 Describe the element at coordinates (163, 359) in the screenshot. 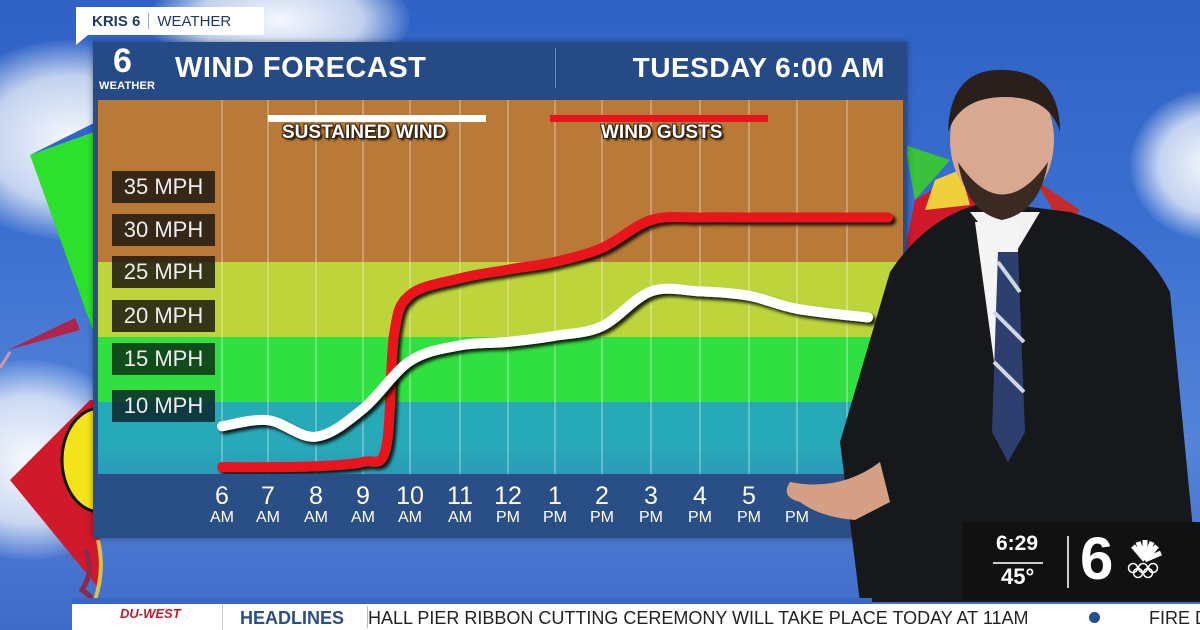

I see `y-label-15: 15 MPH` at that location.